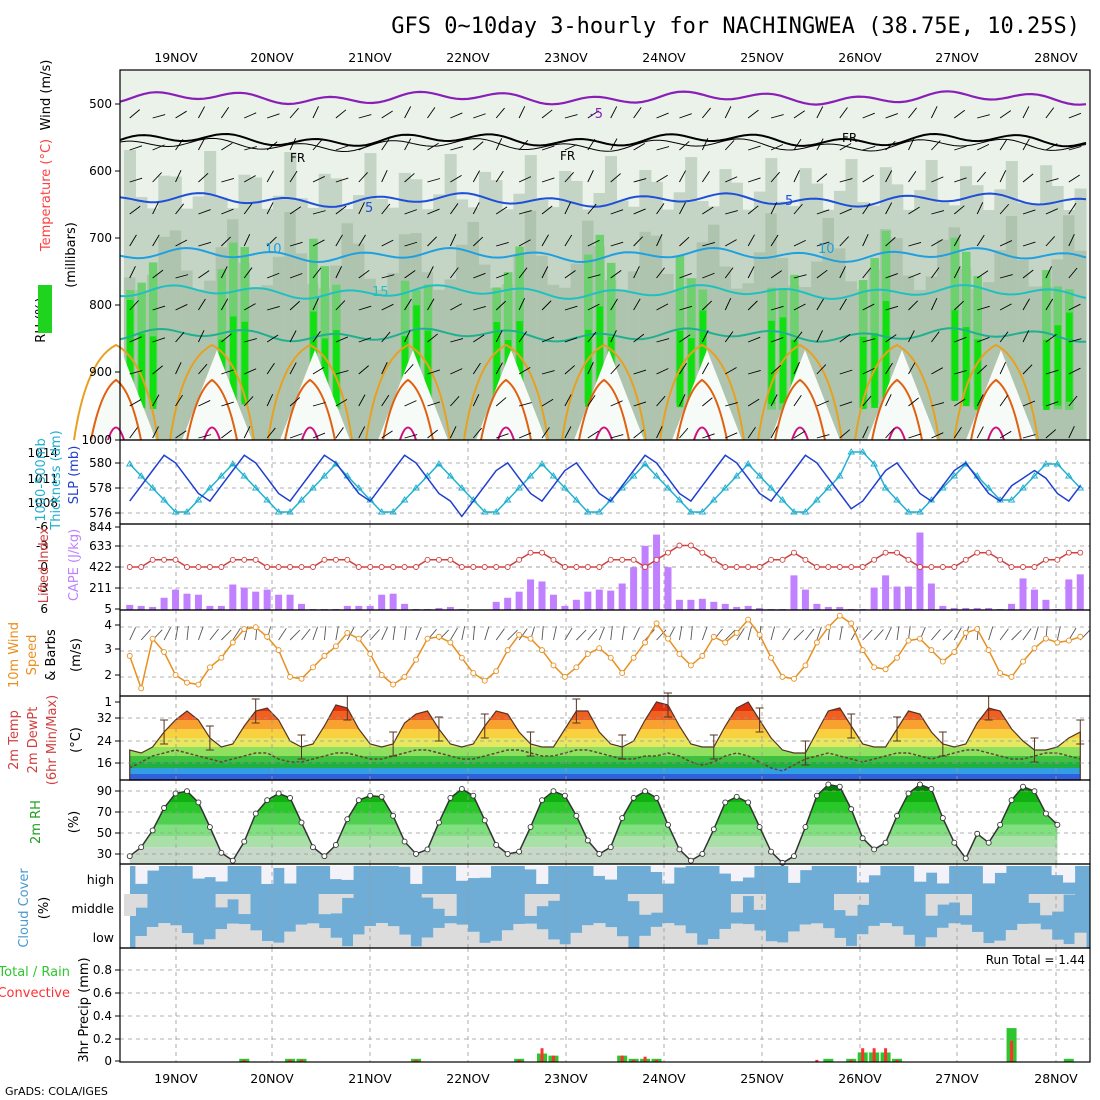  Describe the element at coordinates (593, 823) in the screenshot. I see `rh2m-line` at that location.